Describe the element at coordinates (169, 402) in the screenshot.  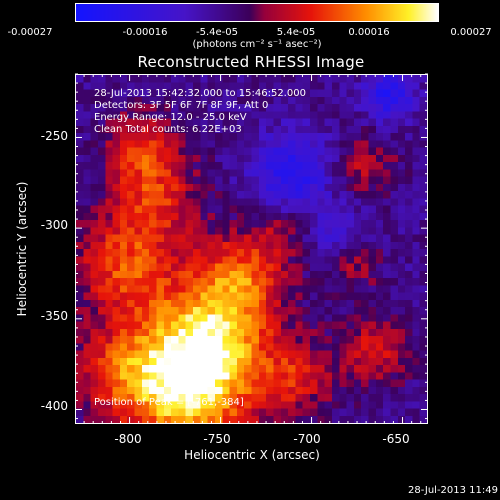
I see `peak-position-text: Position of Peak = [-761,-384]` at that location.